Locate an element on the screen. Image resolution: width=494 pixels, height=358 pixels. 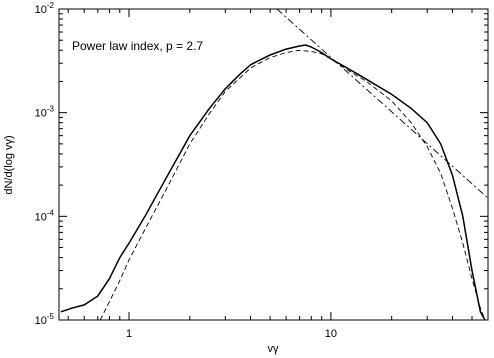
y-axis-title: dN/d(log vγ) is located at coordinates (9, 164).